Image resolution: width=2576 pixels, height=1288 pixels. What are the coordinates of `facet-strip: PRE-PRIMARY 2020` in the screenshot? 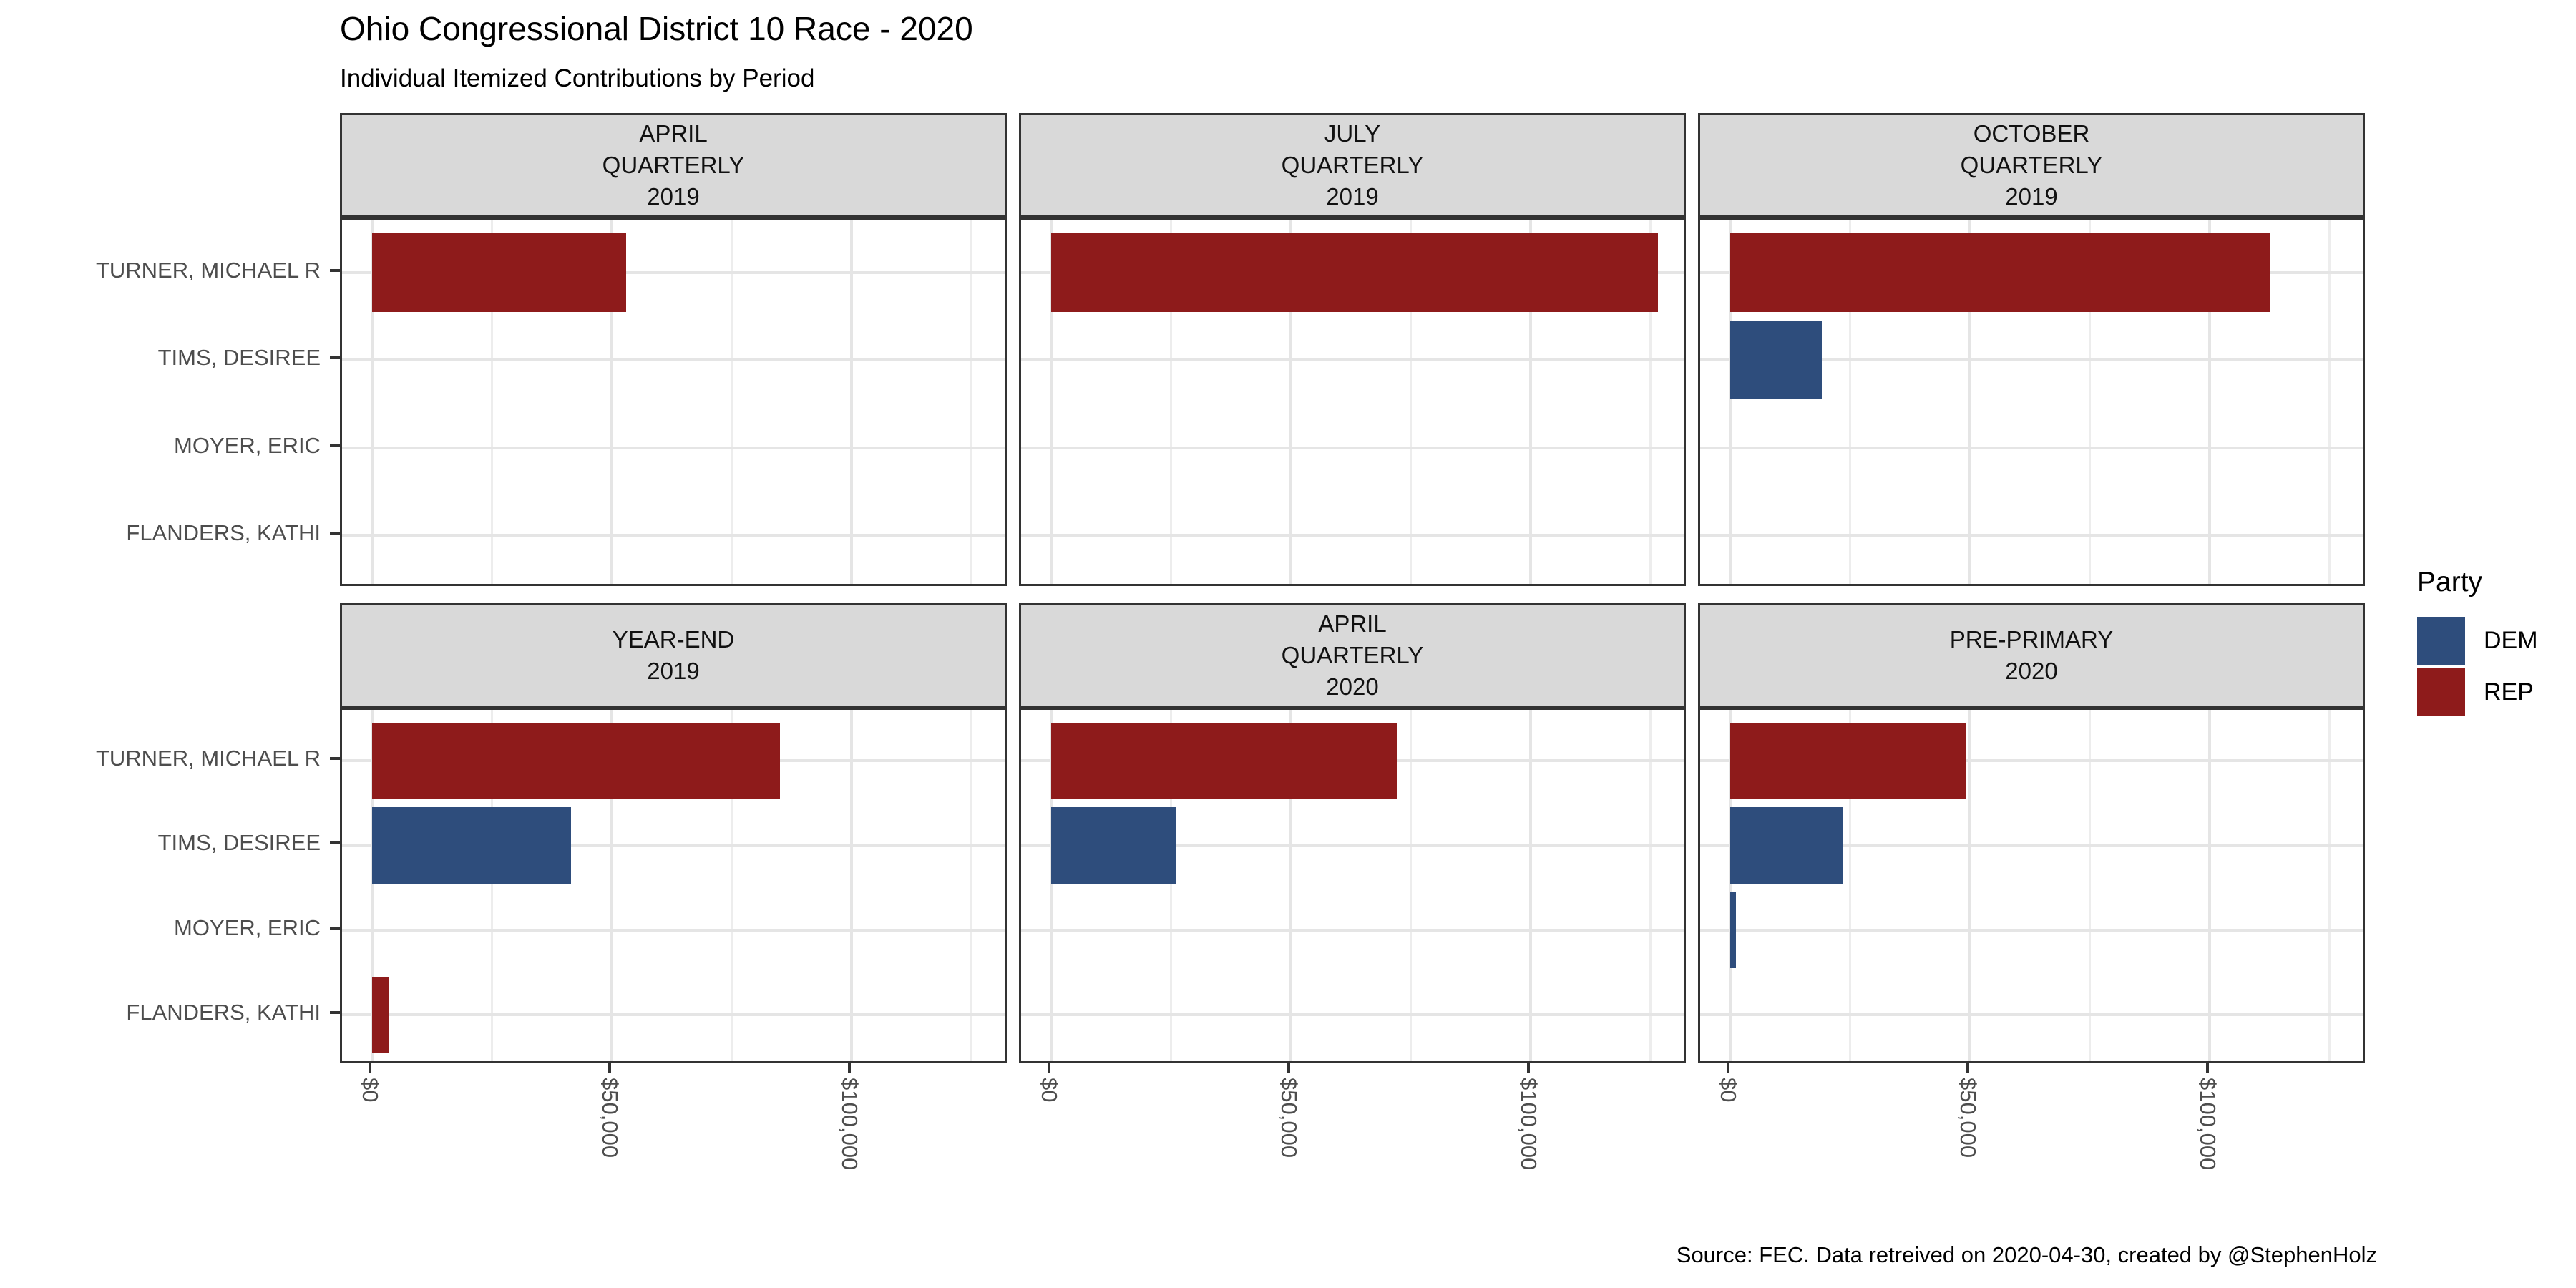 It's located at (2031, 655).